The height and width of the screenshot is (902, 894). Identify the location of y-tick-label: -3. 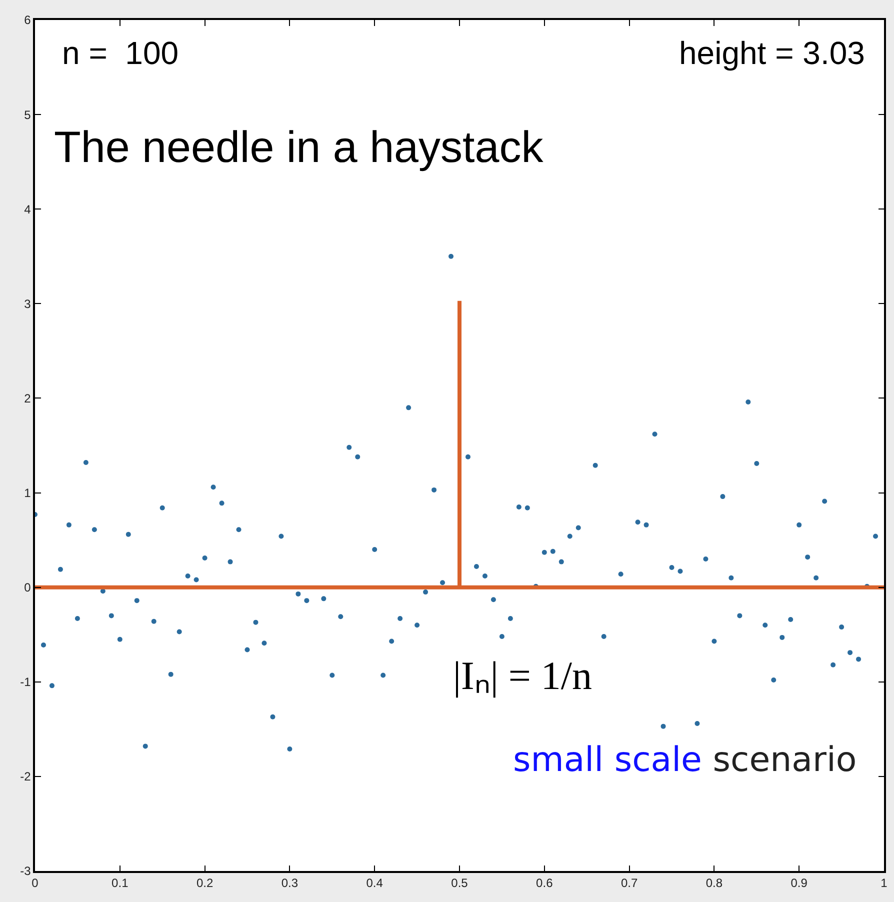
(26, 871).